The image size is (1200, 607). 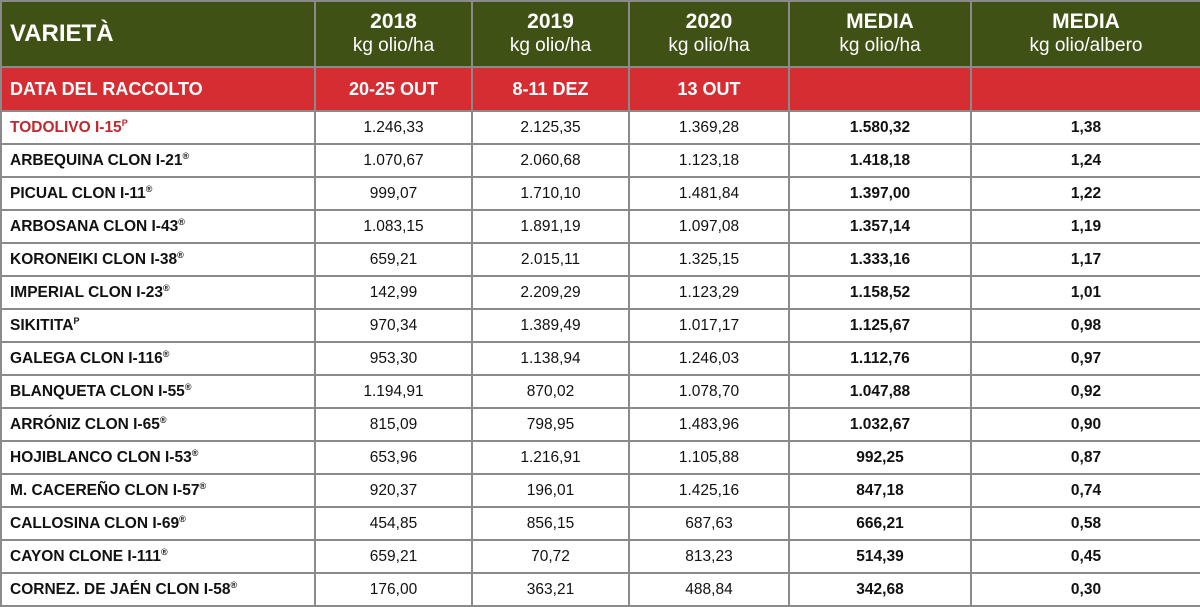 I want to click on yield-cell: 1.246,33, so click(x=393, y=127).